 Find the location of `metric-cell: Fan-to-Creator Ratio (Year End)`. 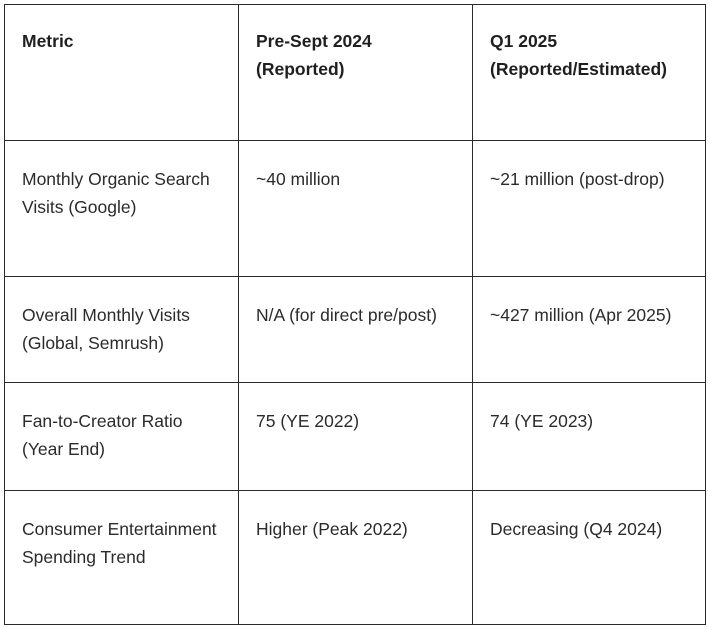

metric-cell: Fan-to-Creator Ratio (Year End) is located at coordinates (121, 436).